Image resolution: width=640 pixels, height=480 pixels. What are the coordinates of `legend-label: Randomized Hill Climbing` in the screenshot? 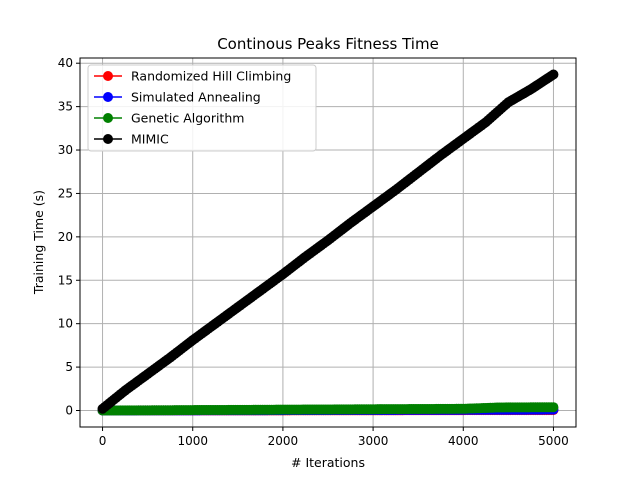 It's located at (211, 76).